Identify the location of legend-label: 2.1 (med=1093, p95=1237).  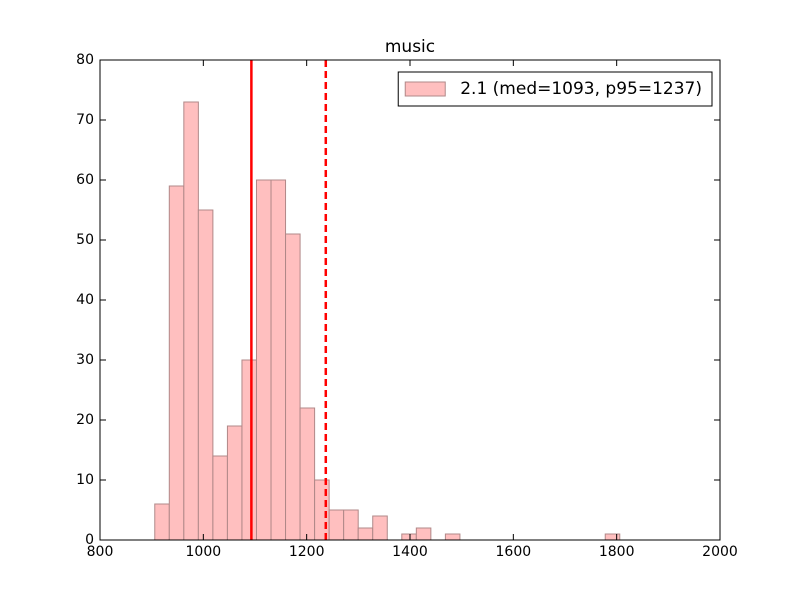
(581, 89).